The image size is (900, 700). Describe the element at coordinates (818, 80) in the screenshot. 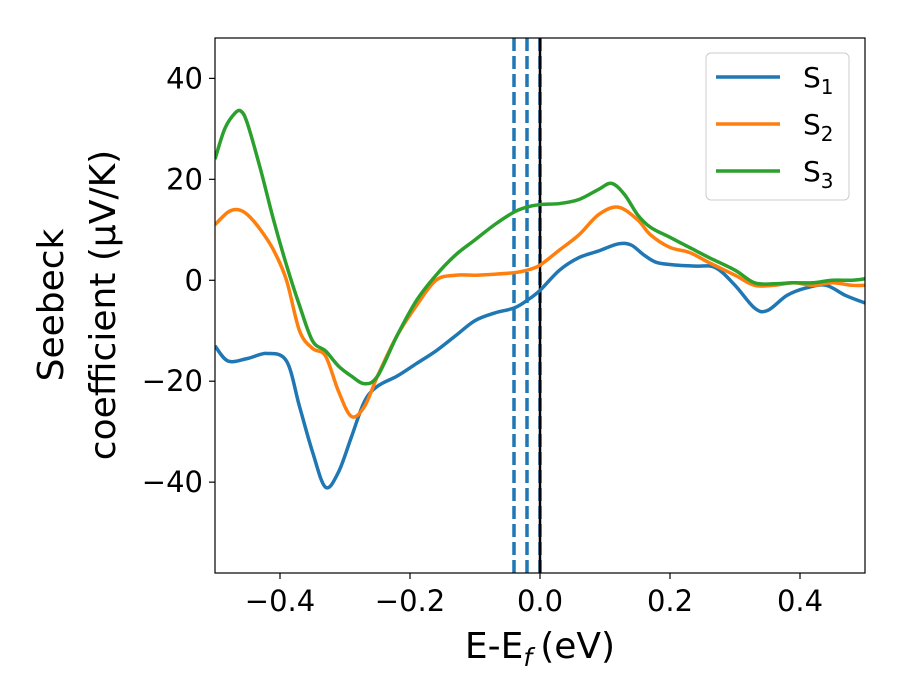

I see `legend-label-s1: S1` at that location.